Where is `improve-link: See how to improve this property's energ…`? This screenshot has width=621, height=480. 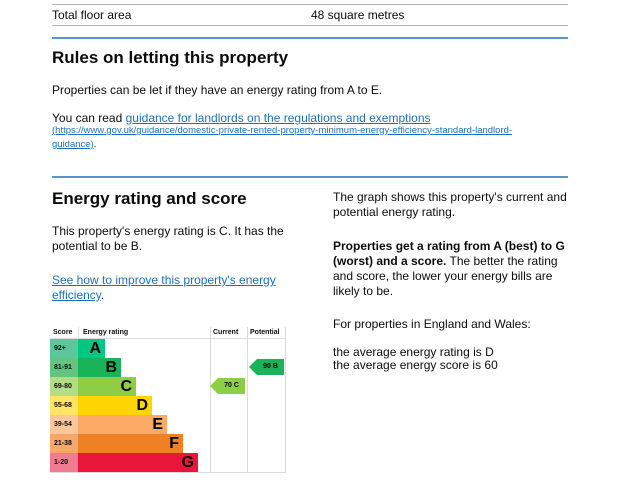 improve-link: See how to improve this property's energ… is located at coordinates (164, 287).